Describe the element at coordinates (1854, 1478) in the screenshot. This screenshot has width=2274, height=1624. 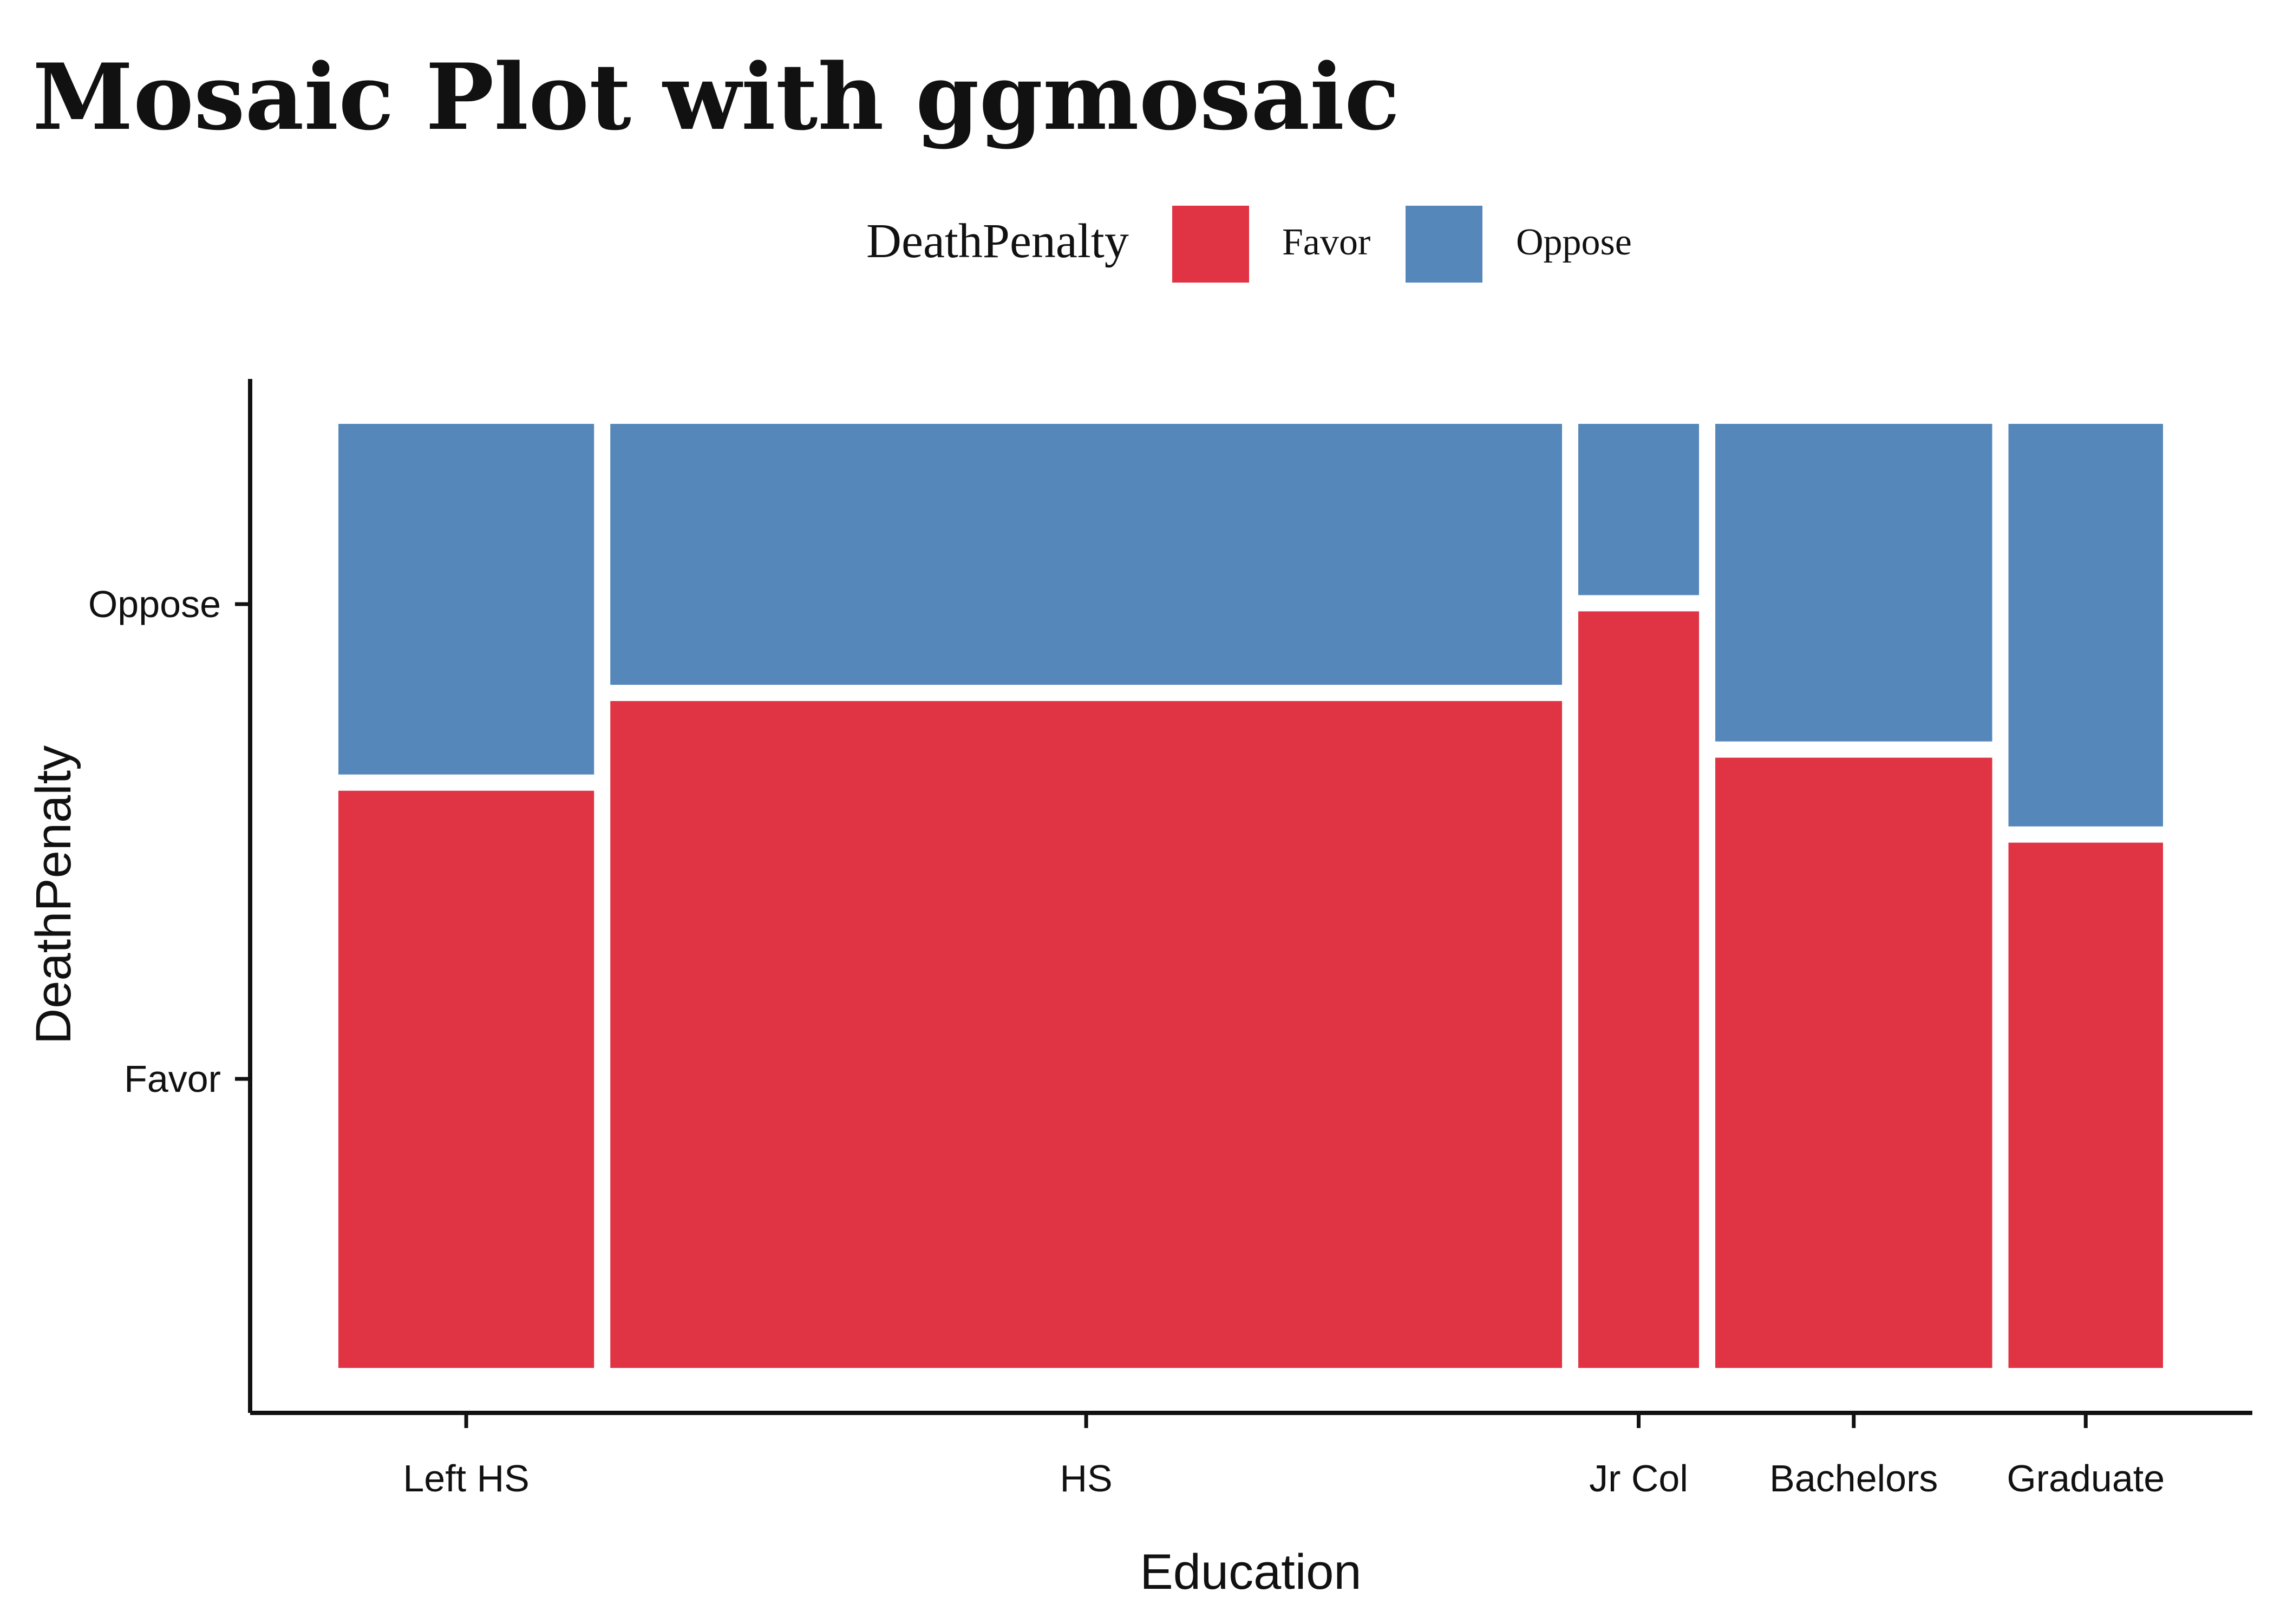
I see `x-tick-label-bachelors: Bachelors` at that location.